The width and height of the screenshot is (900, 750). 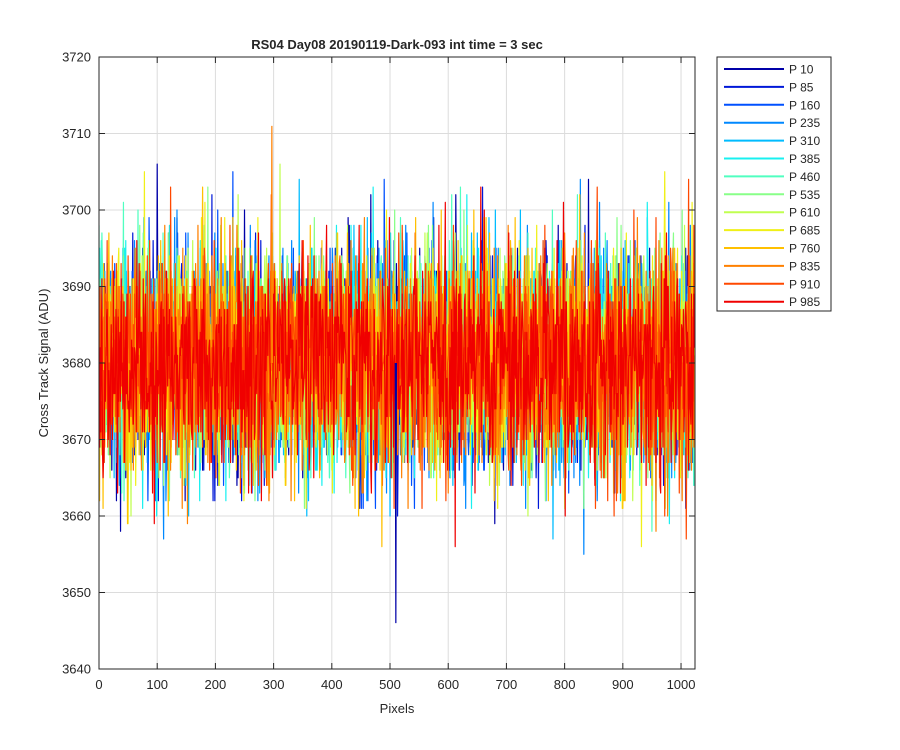 I want to click on legend-label: P 685, so click(x=804, y=231).